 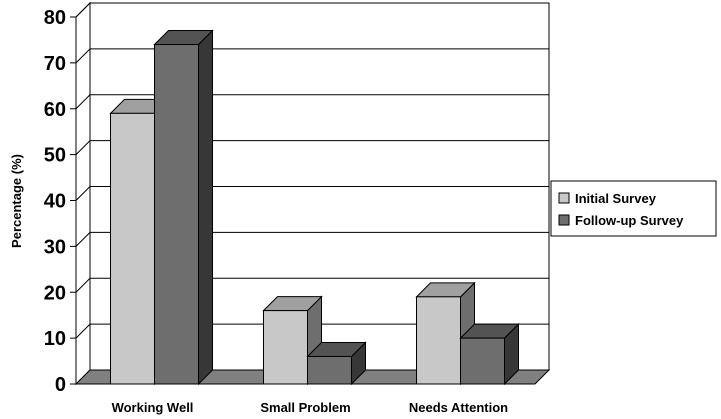 What do you see at coordinates (55, 293) in the screenshot?
I see `y-tick-label: 20` at bounding box center [55, 293].